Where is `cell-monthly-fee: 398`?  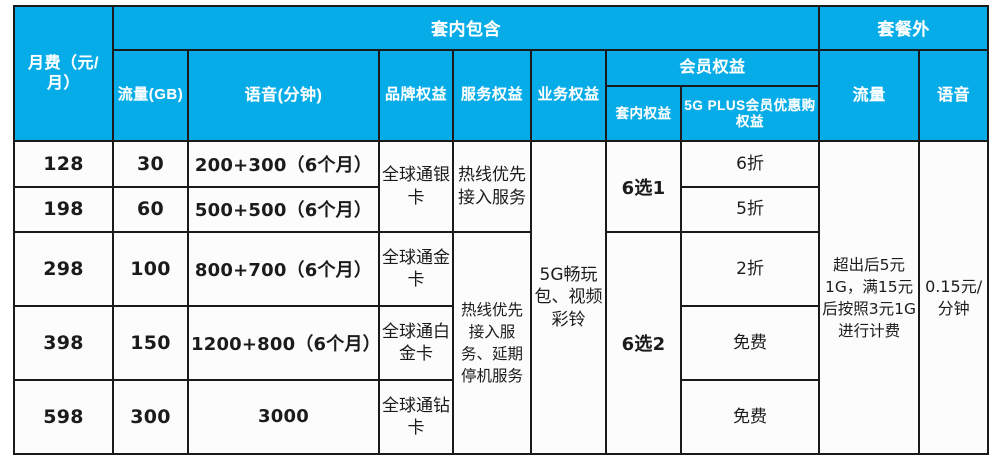 cell-monthly-fee: 398 is located at coordinates (63, 343).